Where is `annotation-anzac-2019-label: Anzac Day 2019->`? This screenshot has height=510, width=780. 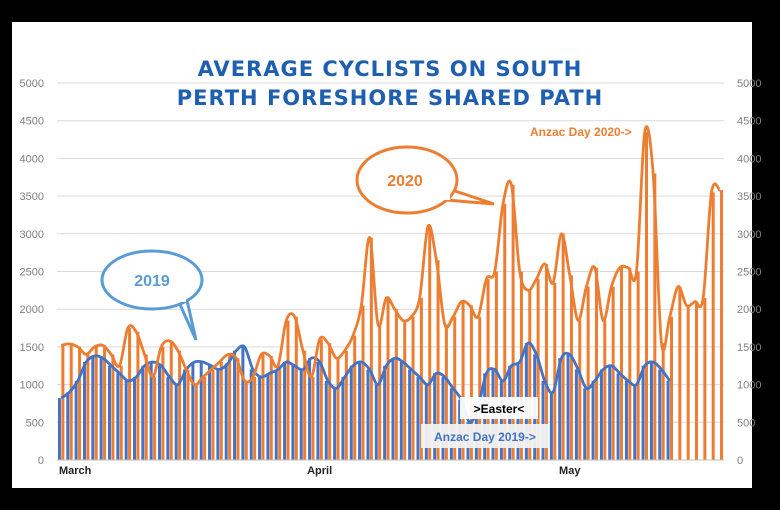
annotation-anzac-2019-label: Anzac Day 2019-> is located at coordinates (485, 437).